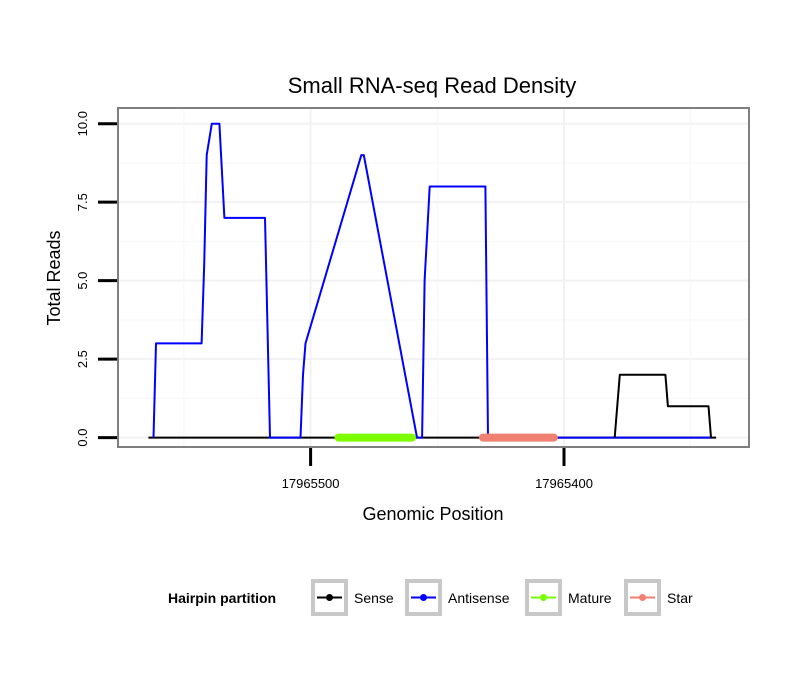 The image size is (810, 690). What do you see at coordinates (432, 514) in the screenshot?
I see `x-axis-label: Genomic Position` at bounding box center [432, 514].